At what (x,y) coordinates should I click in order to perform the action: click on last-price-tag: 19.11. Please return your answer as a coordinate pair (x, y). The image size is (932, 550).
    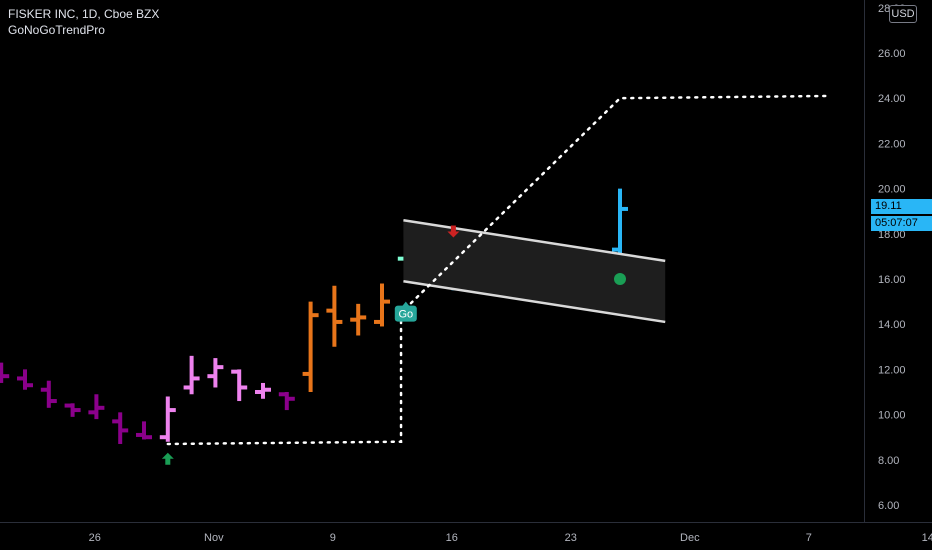
    Looking at the image, I should click on (901, 206).